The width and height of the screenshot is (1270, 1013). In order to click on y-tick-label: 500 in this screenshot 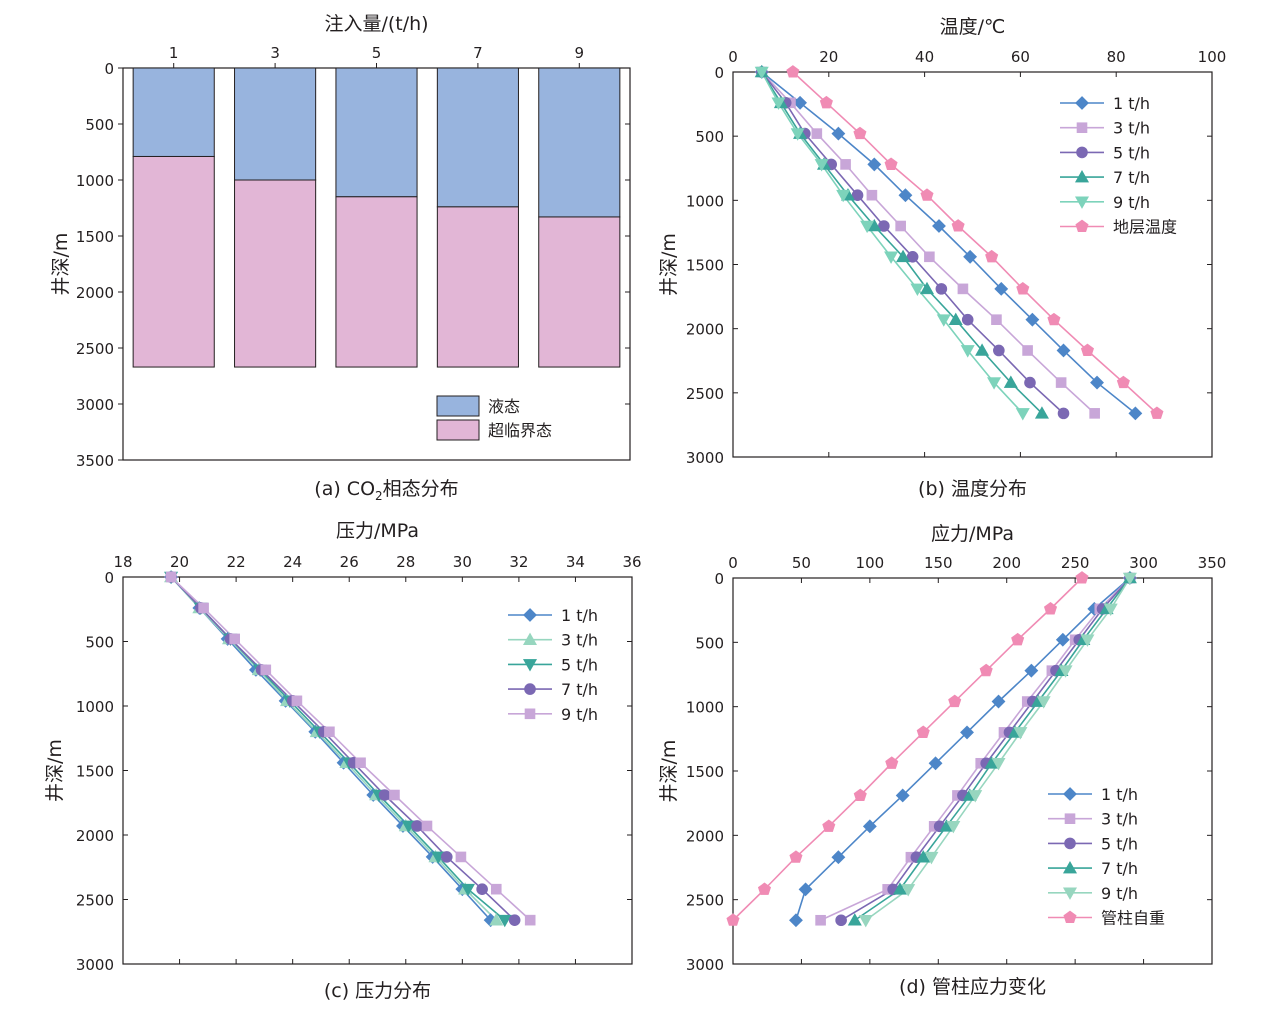, I will do `click(99, 125)`.